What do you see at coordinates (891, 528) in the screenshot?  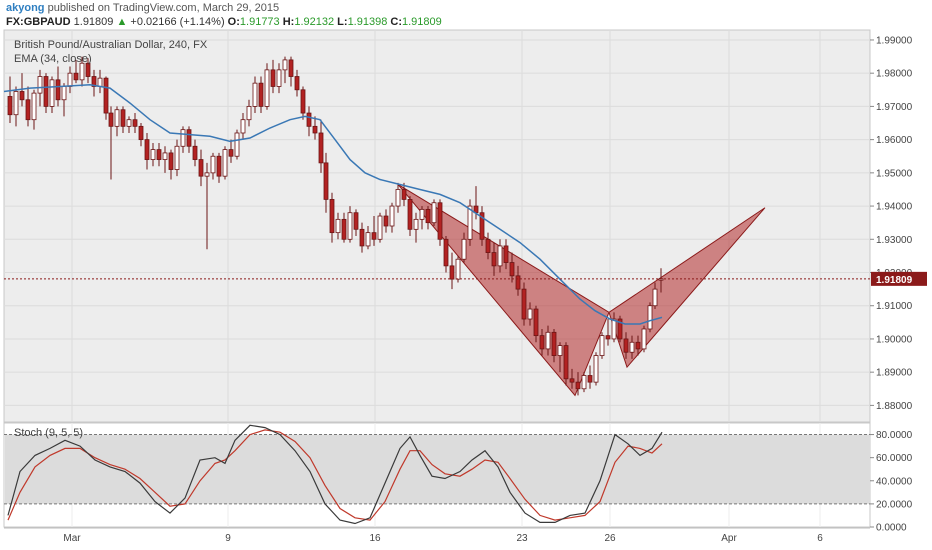 I see `stoch-tick-label: 0.0000` at bounding box center [891, 528].